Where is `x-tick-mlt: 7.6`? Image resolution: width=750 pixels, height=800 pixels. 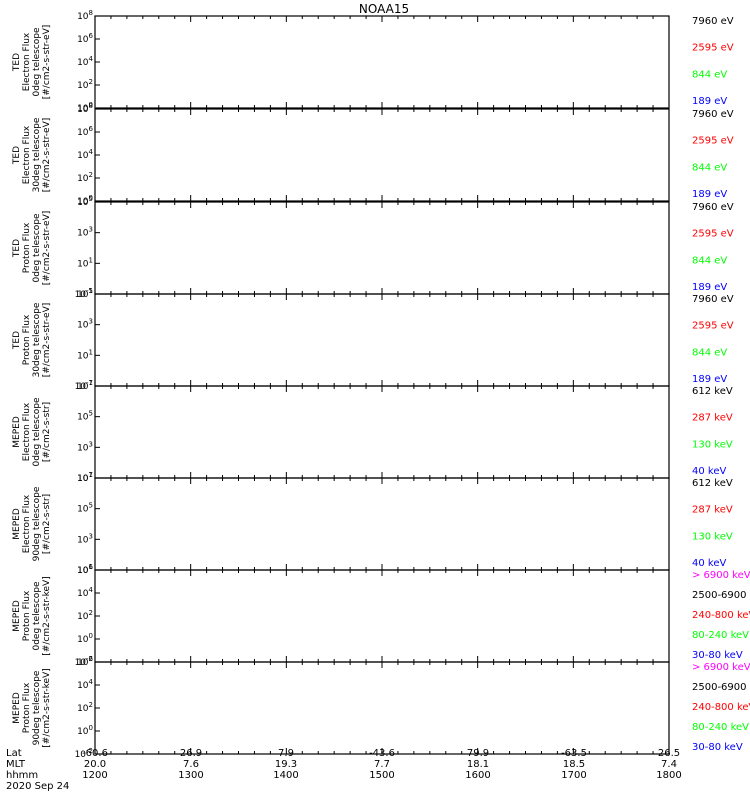
x-tick-mlt: 7.6 is located at coordinates (191, 764).